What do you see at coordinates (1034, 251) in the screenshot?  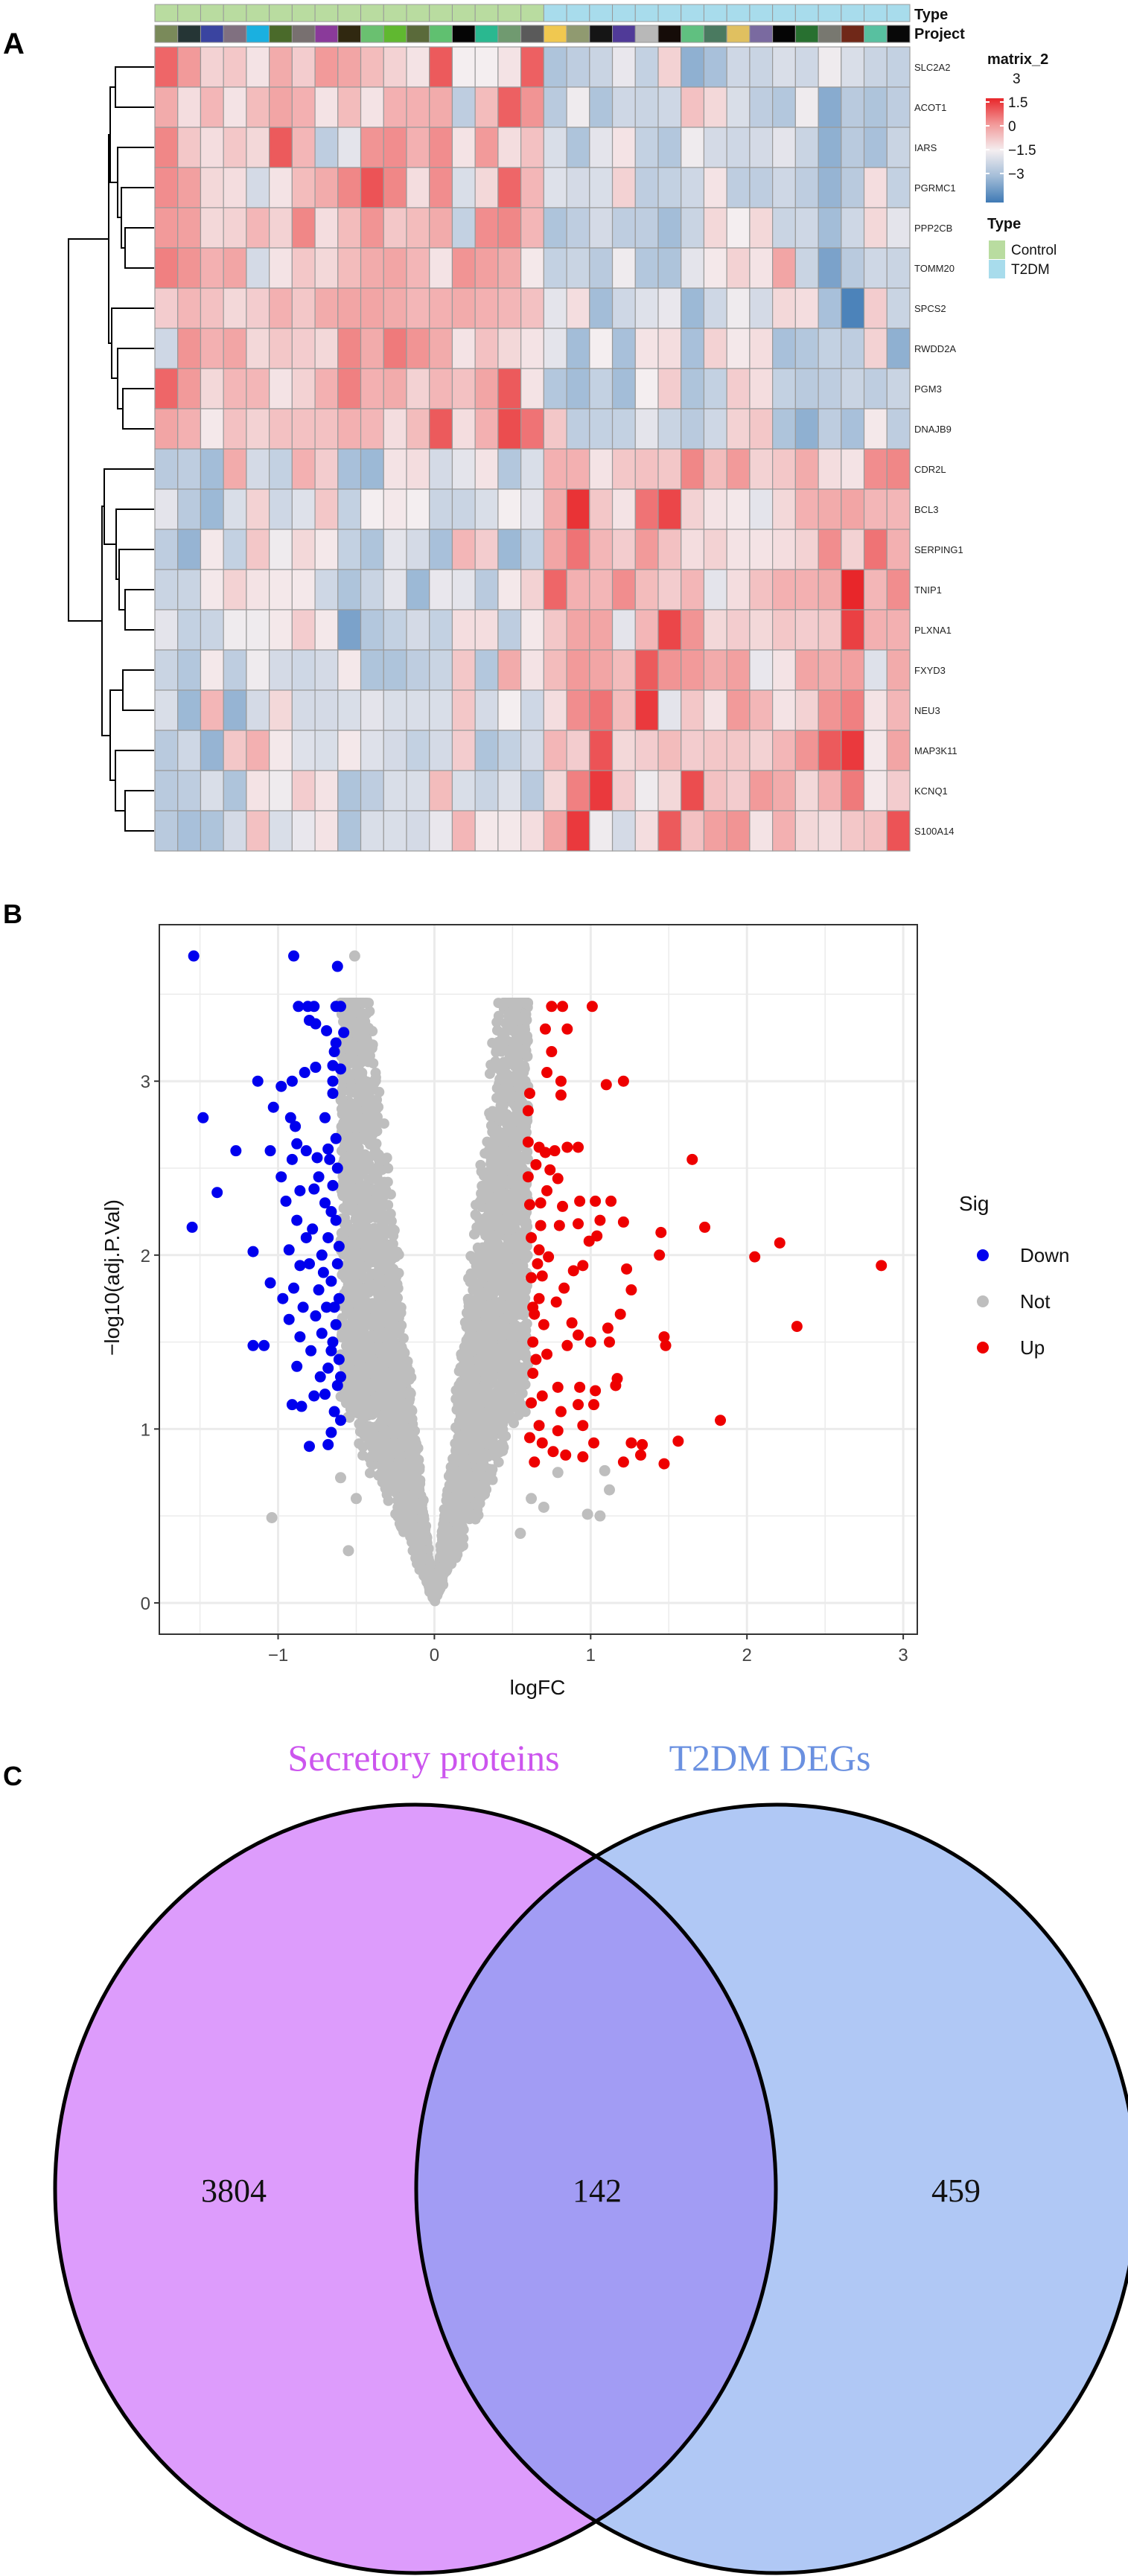 I see `legend-control-label: Control` at bounding box center [1034, 251].